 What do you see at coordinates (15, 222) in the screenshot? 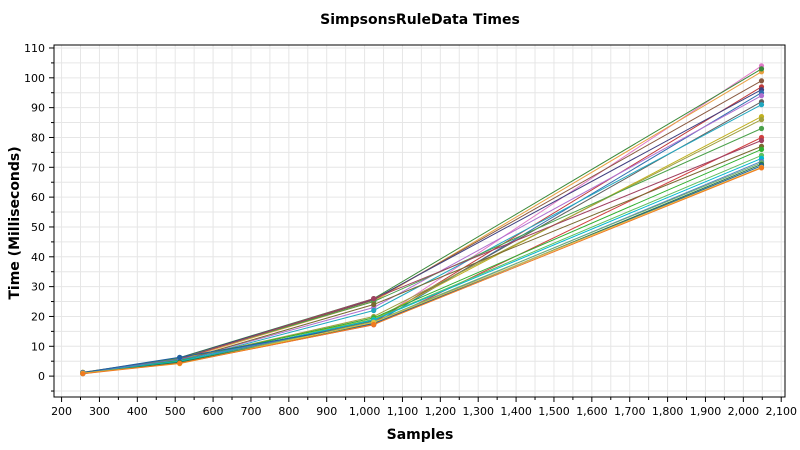
I see `y-axis-title: Time (Milliseconds)` at bounding box center [15, 222].